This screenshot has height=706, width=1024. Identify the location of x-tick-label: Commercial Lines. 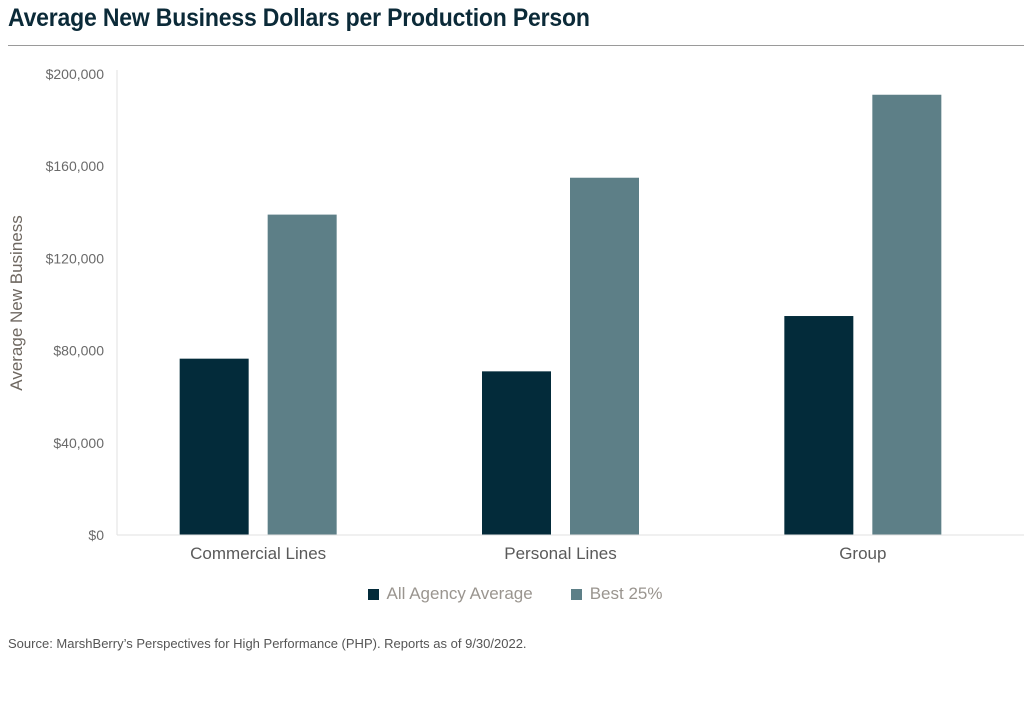
(258, 553).